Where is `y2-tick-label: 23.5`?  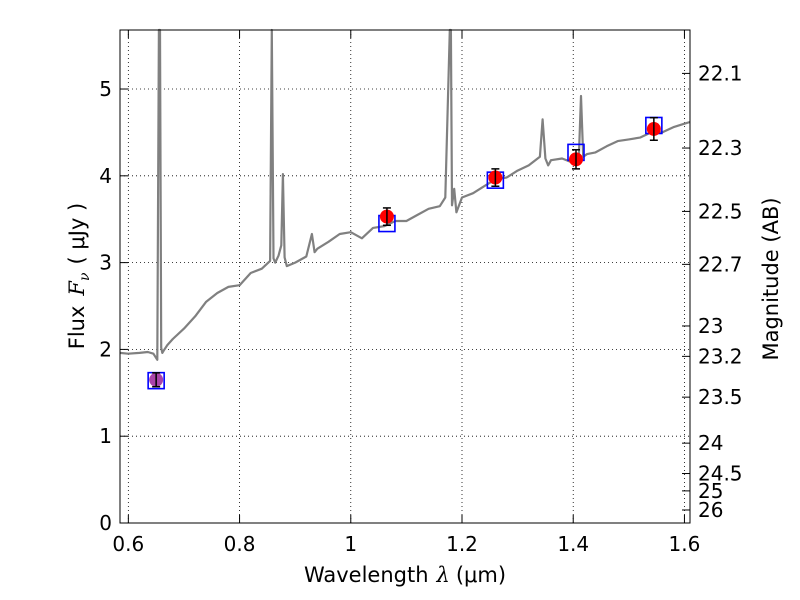
y2-tick-label: 23.5 is located at coordinates (720, 397).